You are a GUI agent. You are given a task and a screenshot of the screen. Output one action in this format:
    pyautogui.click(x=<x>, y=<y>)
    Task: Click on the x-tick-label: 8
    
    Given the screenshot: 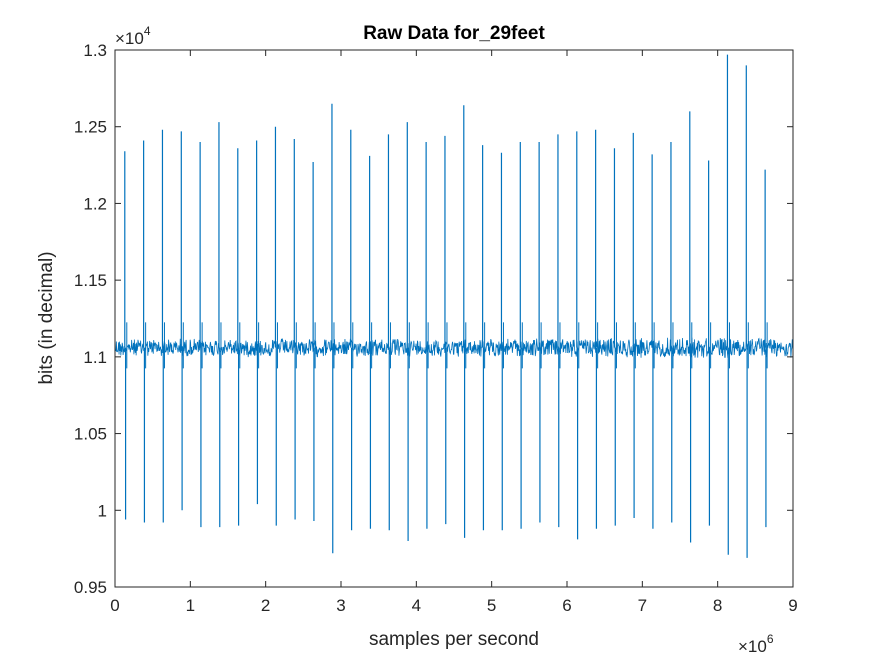 What is the action you would take?
    pyautogui.click(x=717, y=605)
    